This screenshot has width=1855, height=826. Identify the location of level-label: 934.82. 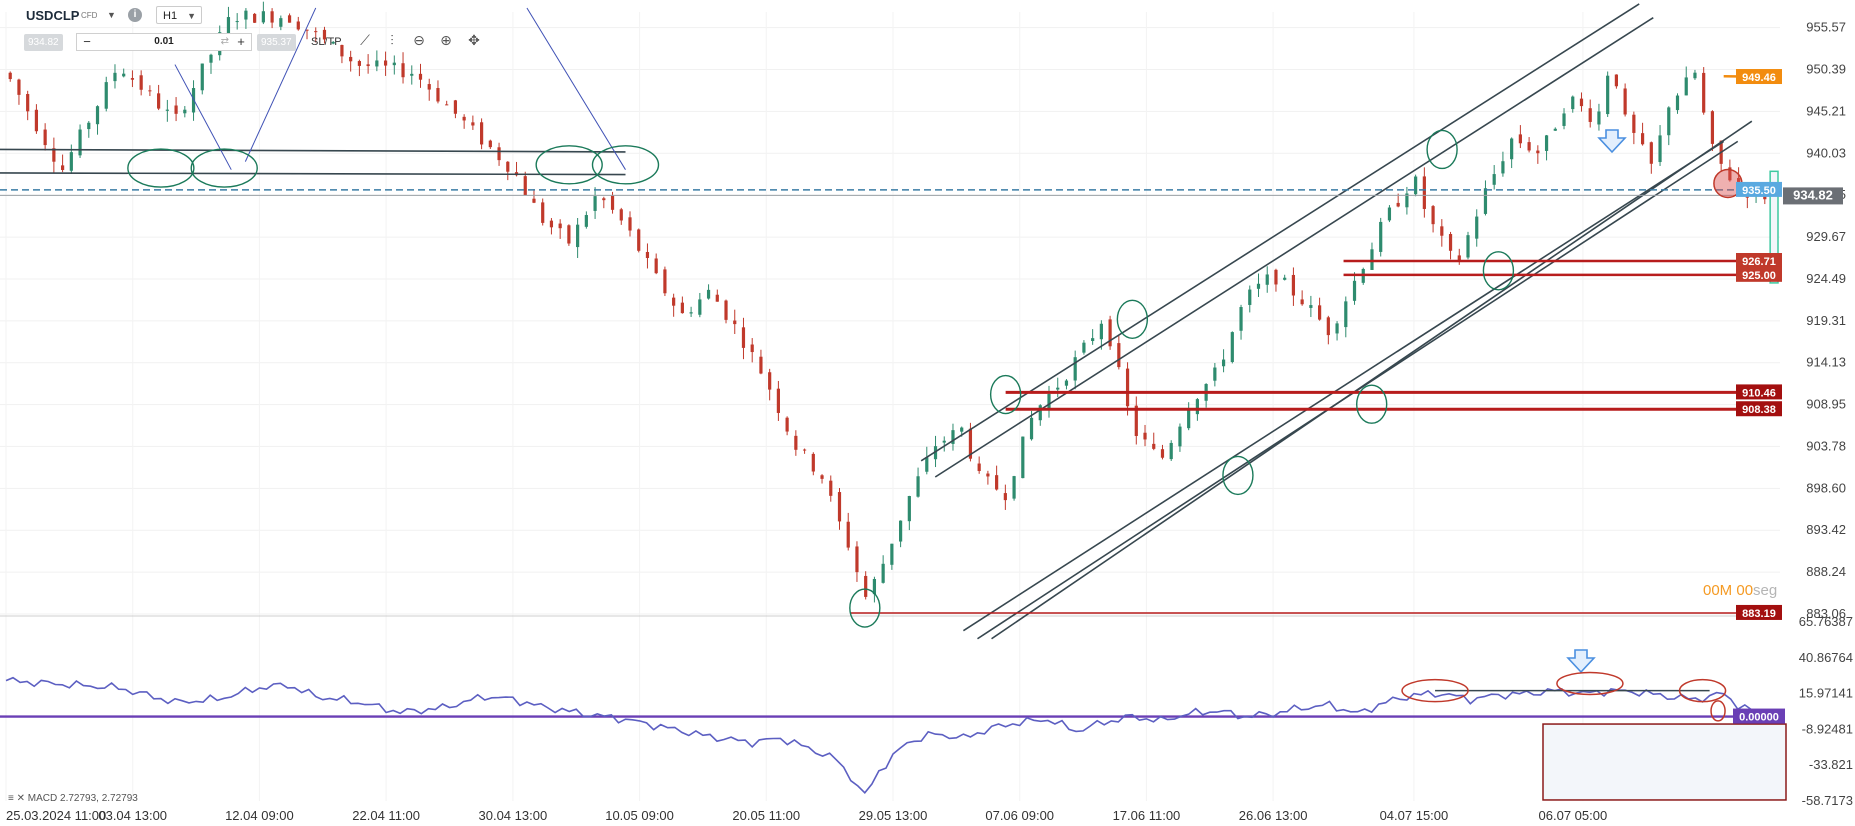
(1813, 196).